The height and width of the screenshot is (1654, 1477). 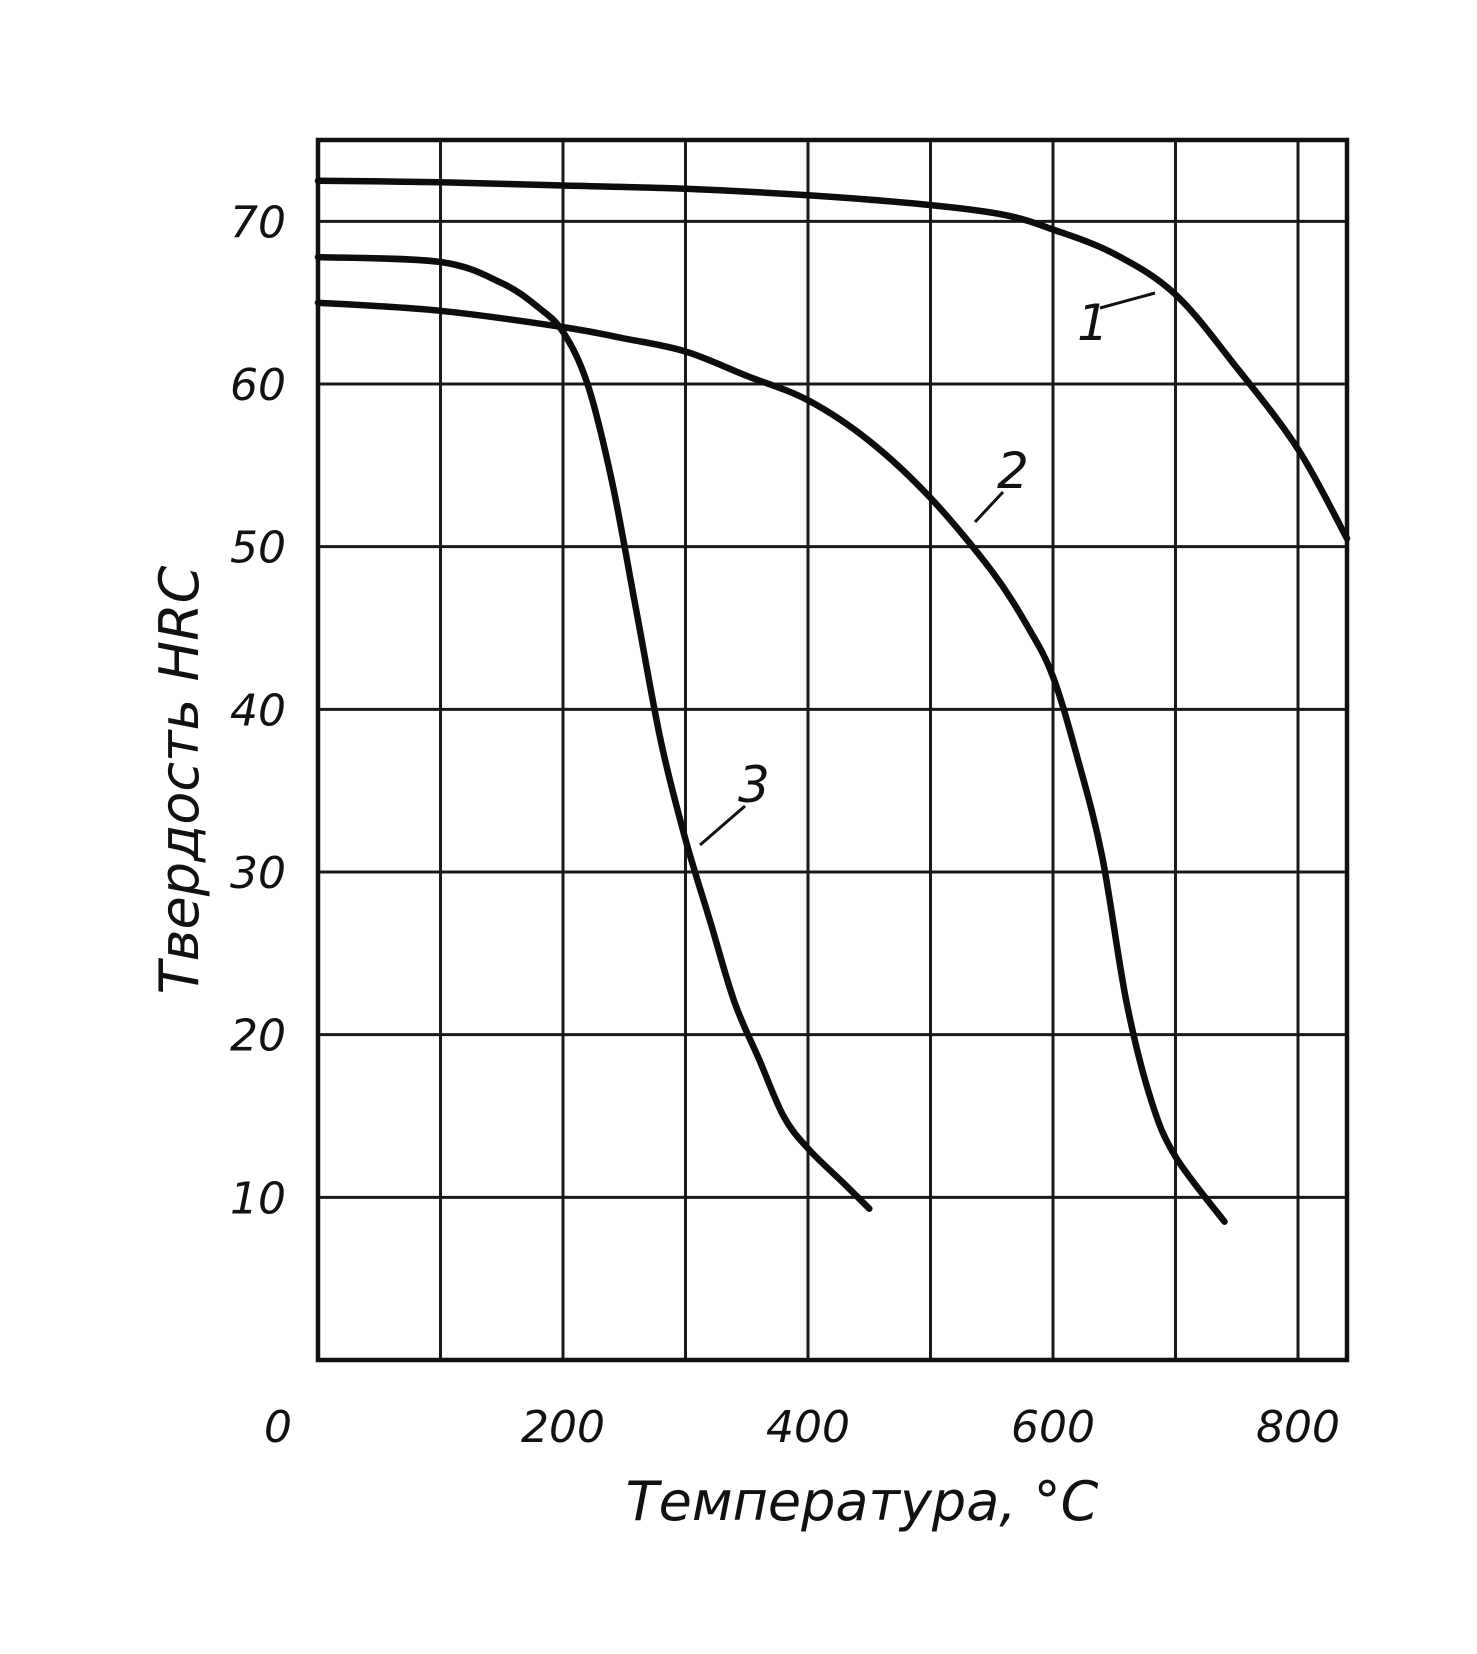 What do you see at coordinates (258, 548) in the screenshot?
I see `y-tick-label: 50` at bounding box center [258, 548].